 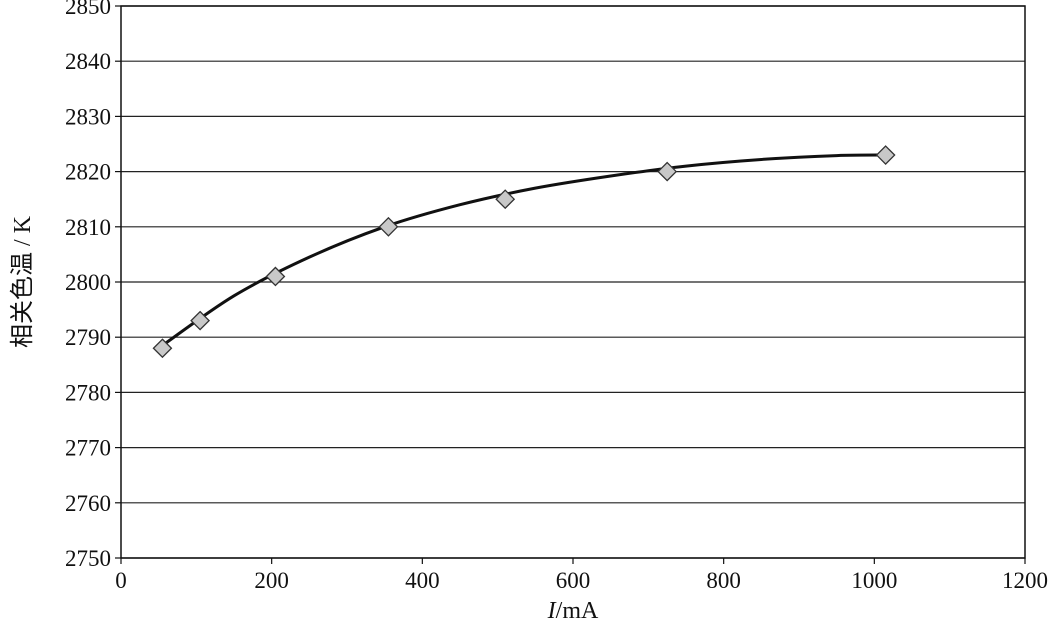 What do you see at coordinates (1025, 580) in the screenshot?
I see `x-tick-label: 1200` at bounding box center [1025, 580].